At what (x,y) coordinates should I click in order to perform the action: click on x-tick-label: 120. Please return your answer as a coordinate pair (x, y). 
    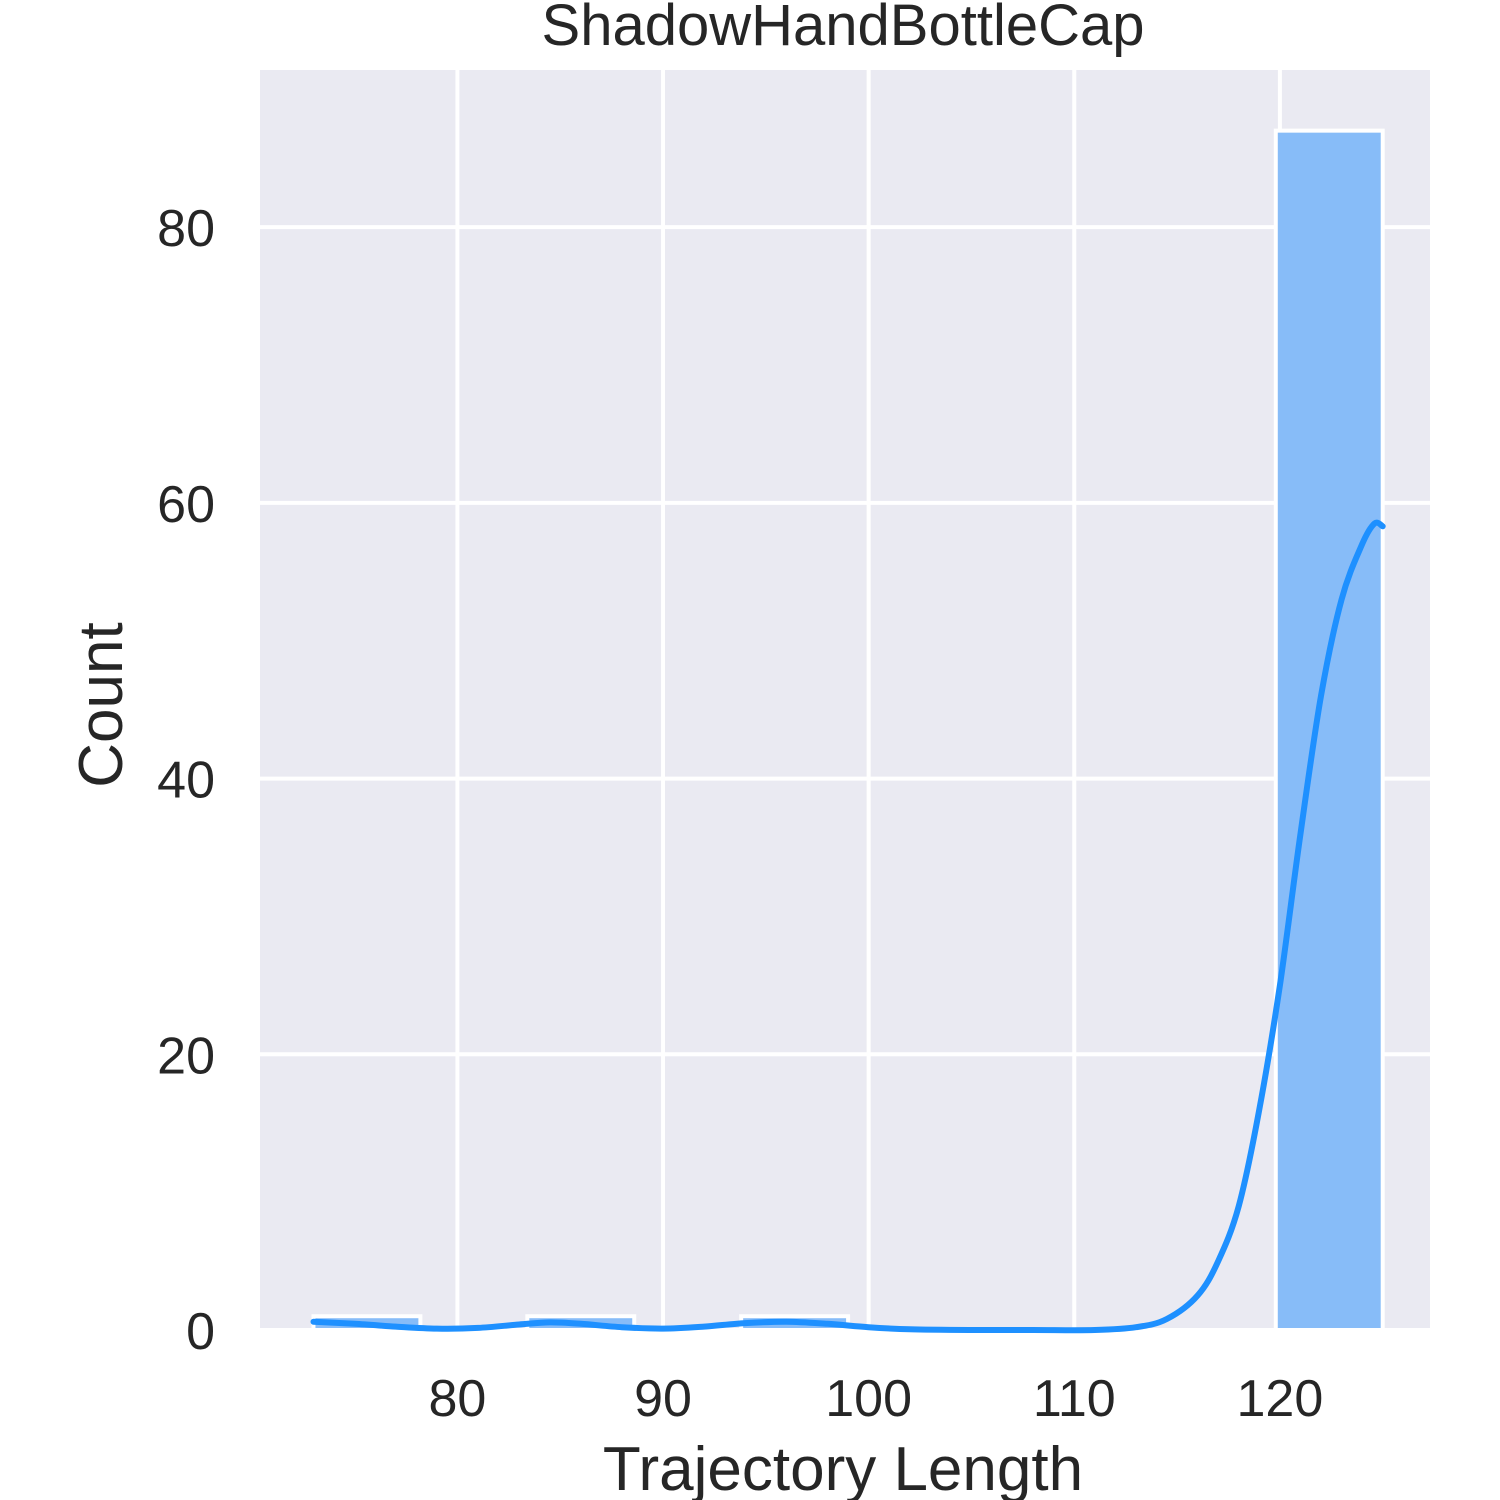
    Looking at the image, I should click on (1280, 1399).